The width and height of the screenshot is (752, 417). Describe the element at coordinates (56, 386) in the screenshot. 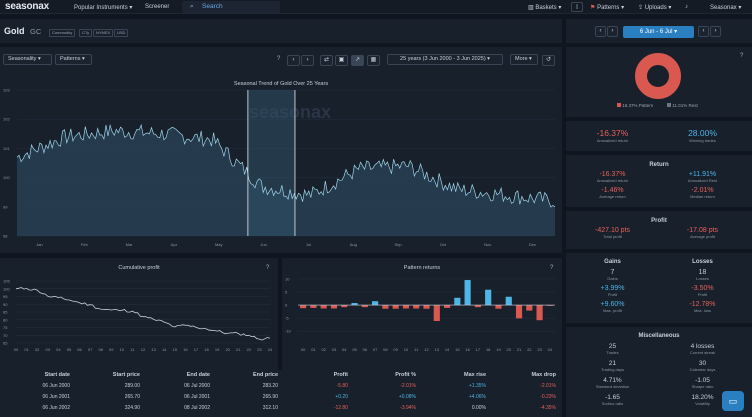

I see `table-cell: 06 Jun 2000` at that location.